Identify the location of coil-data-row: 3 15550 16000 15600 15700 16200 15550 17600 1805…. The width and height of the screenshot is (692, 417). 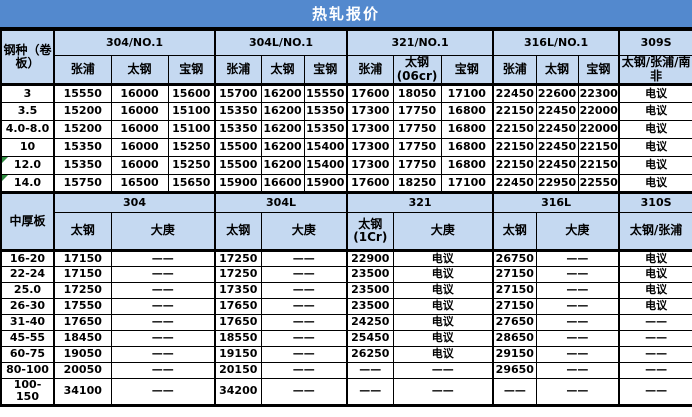
(346, 93).